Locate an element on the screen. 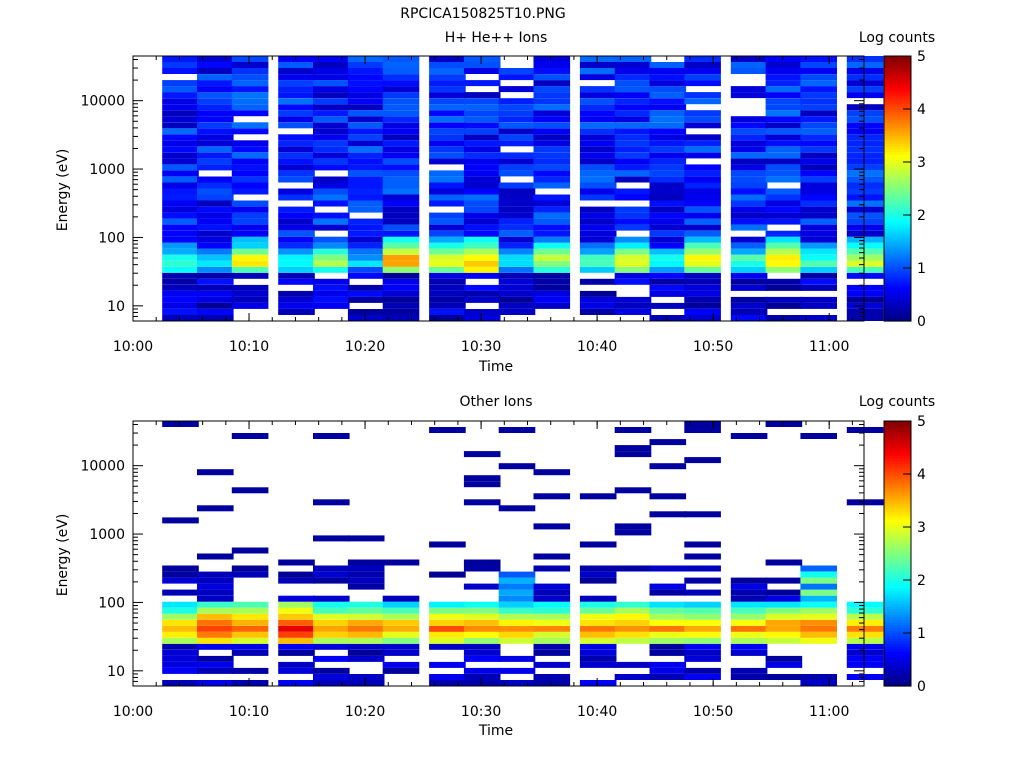 Image resolution: width=1024 pixels, height=768 pixels. y-axis-label: Energy (eV) is located at coordinates (63, 555).